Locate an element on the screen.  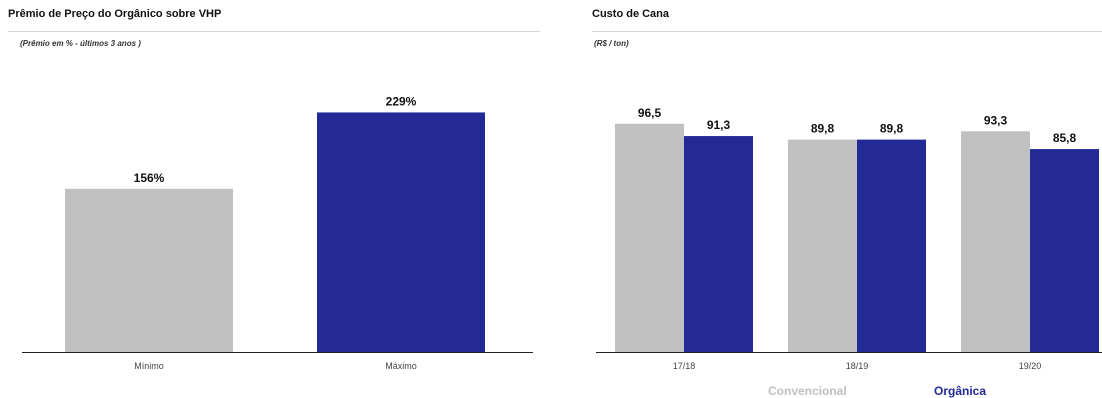
legend-organica: Orgânica is located at coordinates (960, 391).